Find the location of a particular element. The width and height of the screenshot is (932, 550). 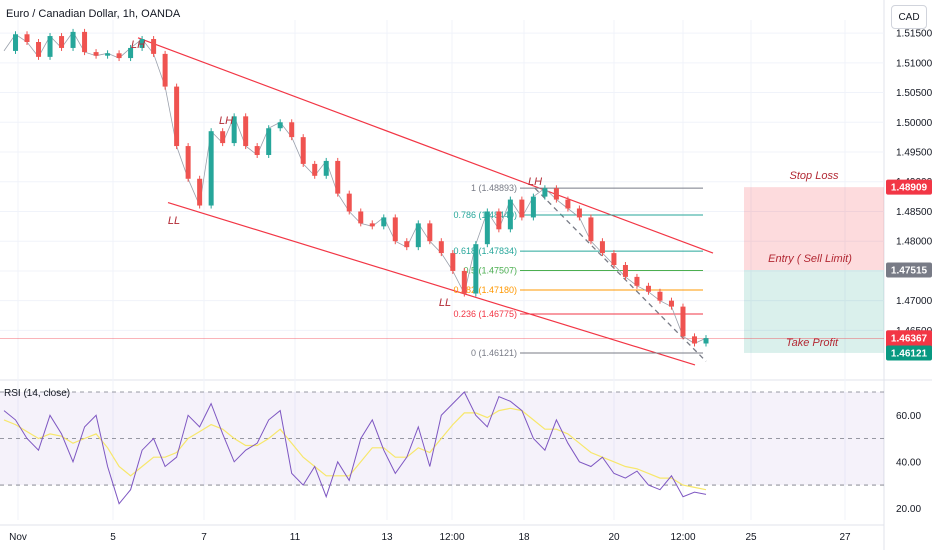

time-tick-label: 13 is located at coordinates (387, 537).